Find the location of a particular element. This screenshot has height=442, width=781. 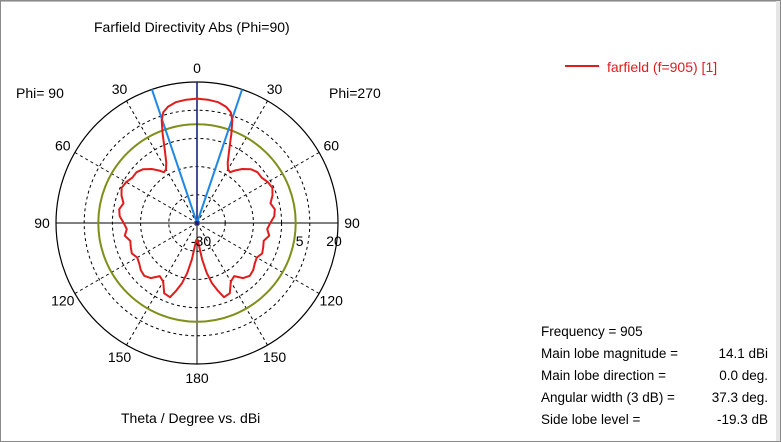

beam-markers is located at coordinates (197, 202).